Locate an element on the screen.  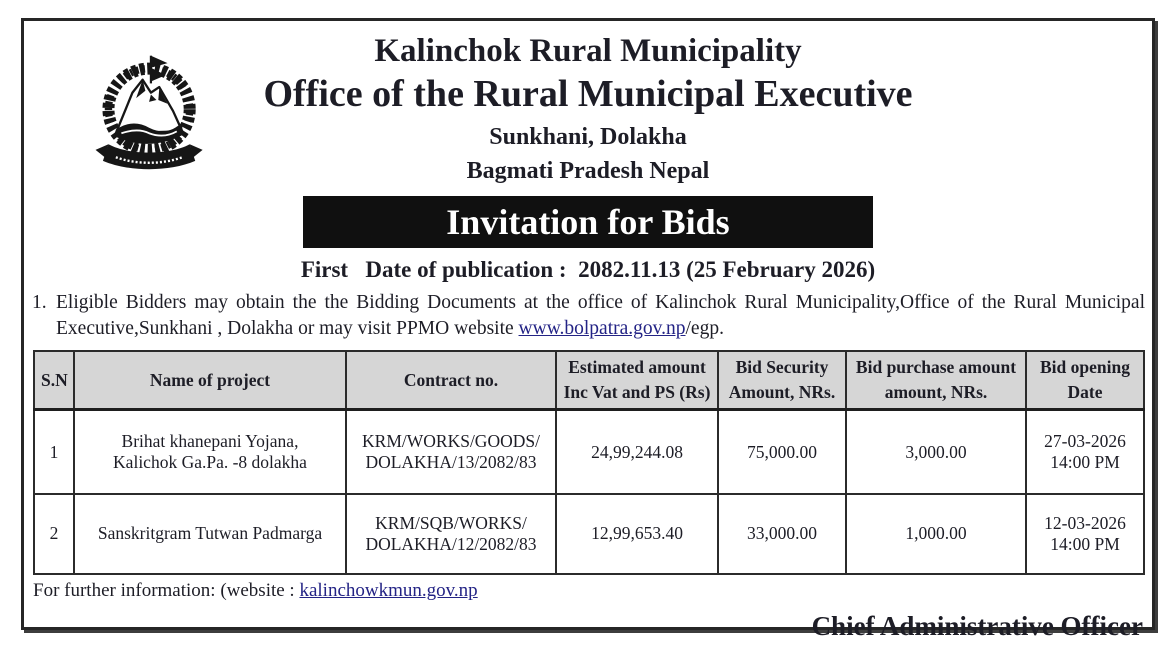
cell-bid-security: 75,000.00 is located at coordinates (782, 451).